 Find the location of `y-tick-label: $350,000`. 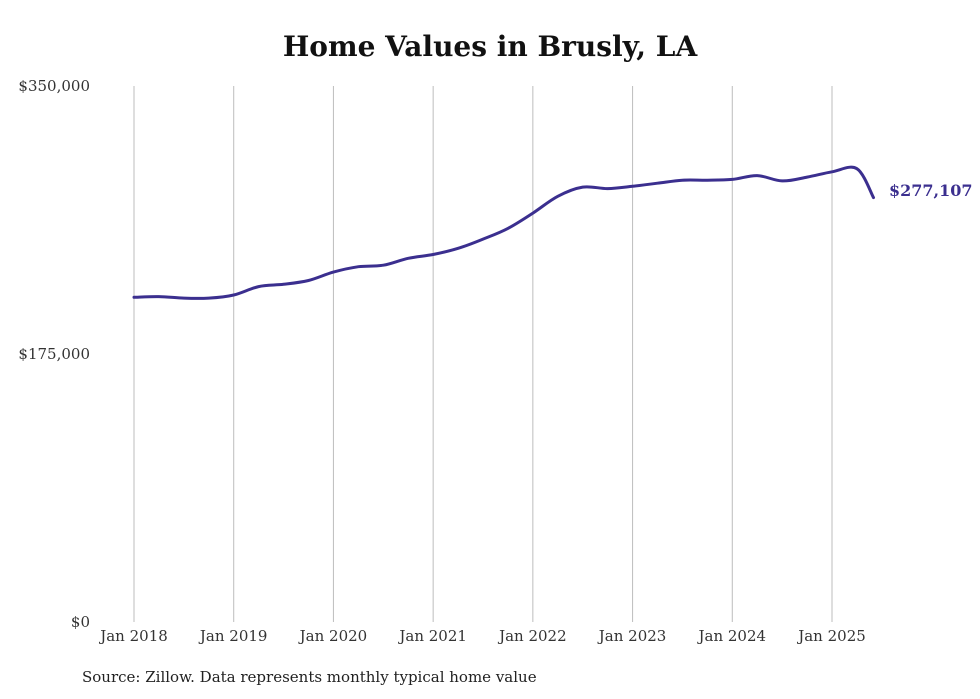

y-tick-label: $350,000 is located at coordinates (54, 86).